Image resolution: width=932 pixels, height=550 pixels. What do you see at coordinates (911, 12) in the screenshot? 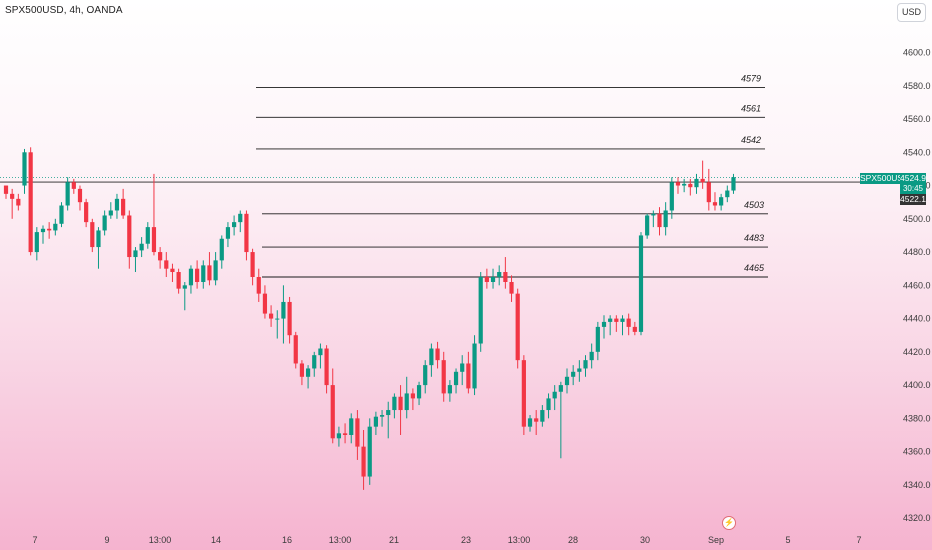
I see `currency-button: USD` at bounding box center [911, 12].